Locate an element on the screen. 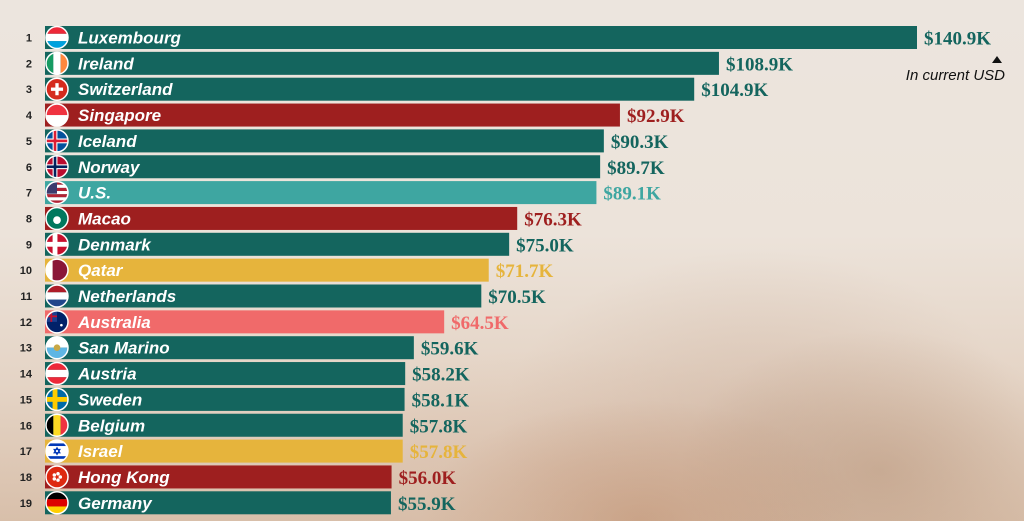 Image resolution: width=1024 pixels, height=521 pixels. value-label: $56.0K is located at coordinates (428, 478).